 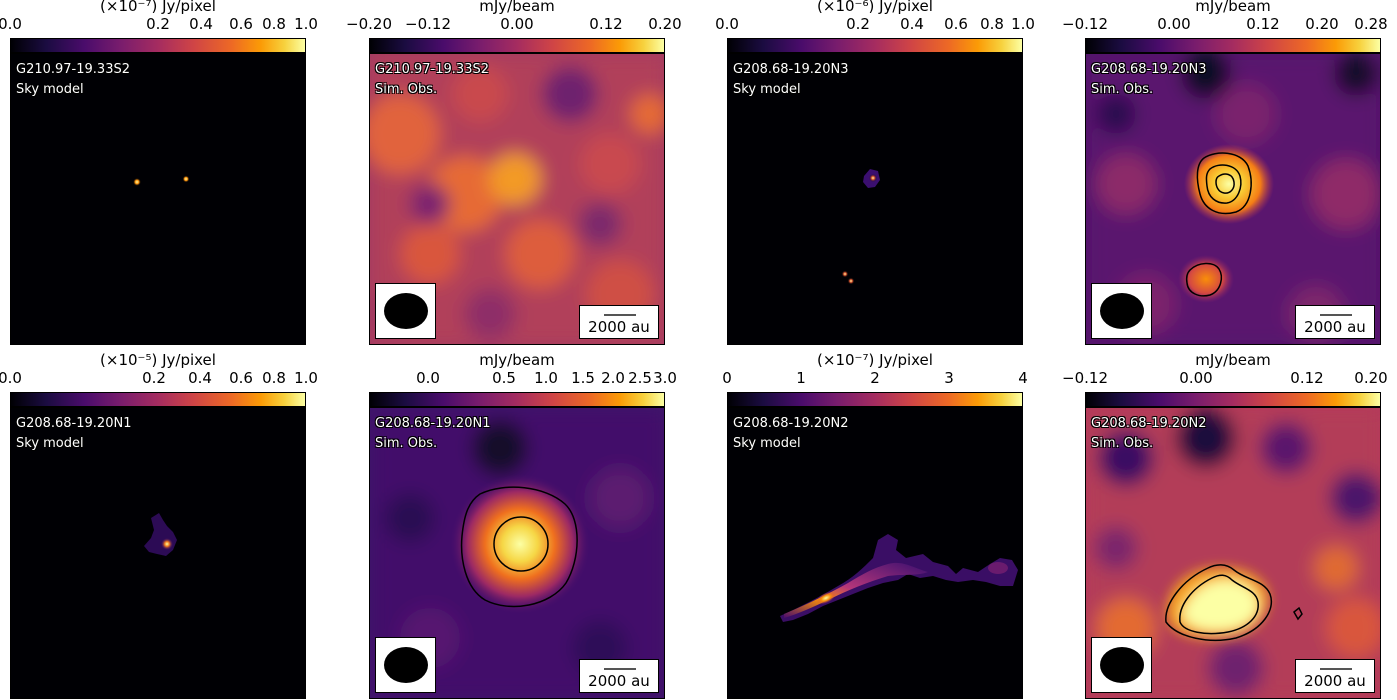 What do you see at coordinates (369, 24) in the screenshot?
I see `colorbar-tick: −0.20` at bounding box center [369, 24].